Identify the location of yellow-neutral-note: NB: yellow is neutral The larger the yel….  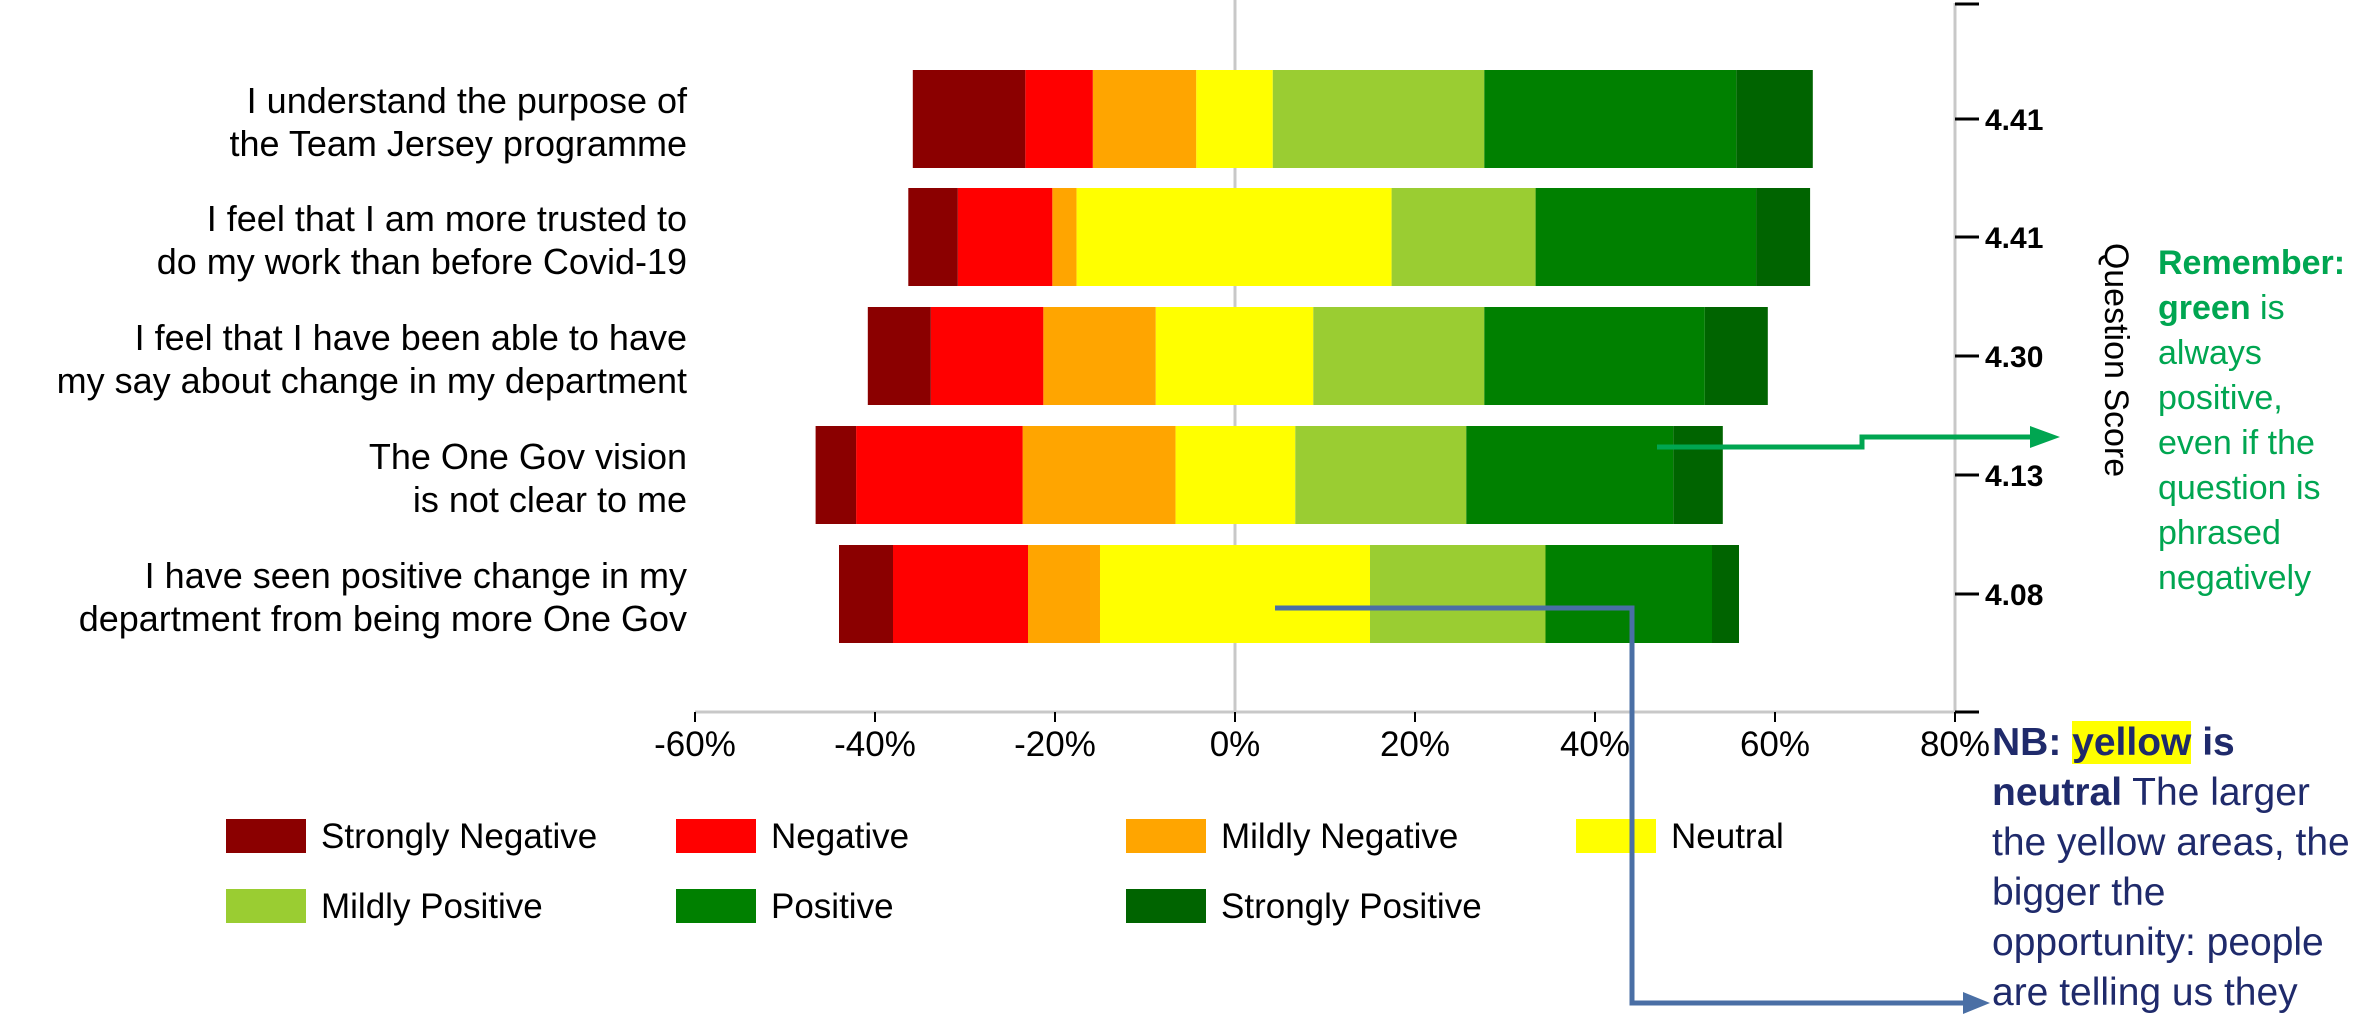
(2174, 868).